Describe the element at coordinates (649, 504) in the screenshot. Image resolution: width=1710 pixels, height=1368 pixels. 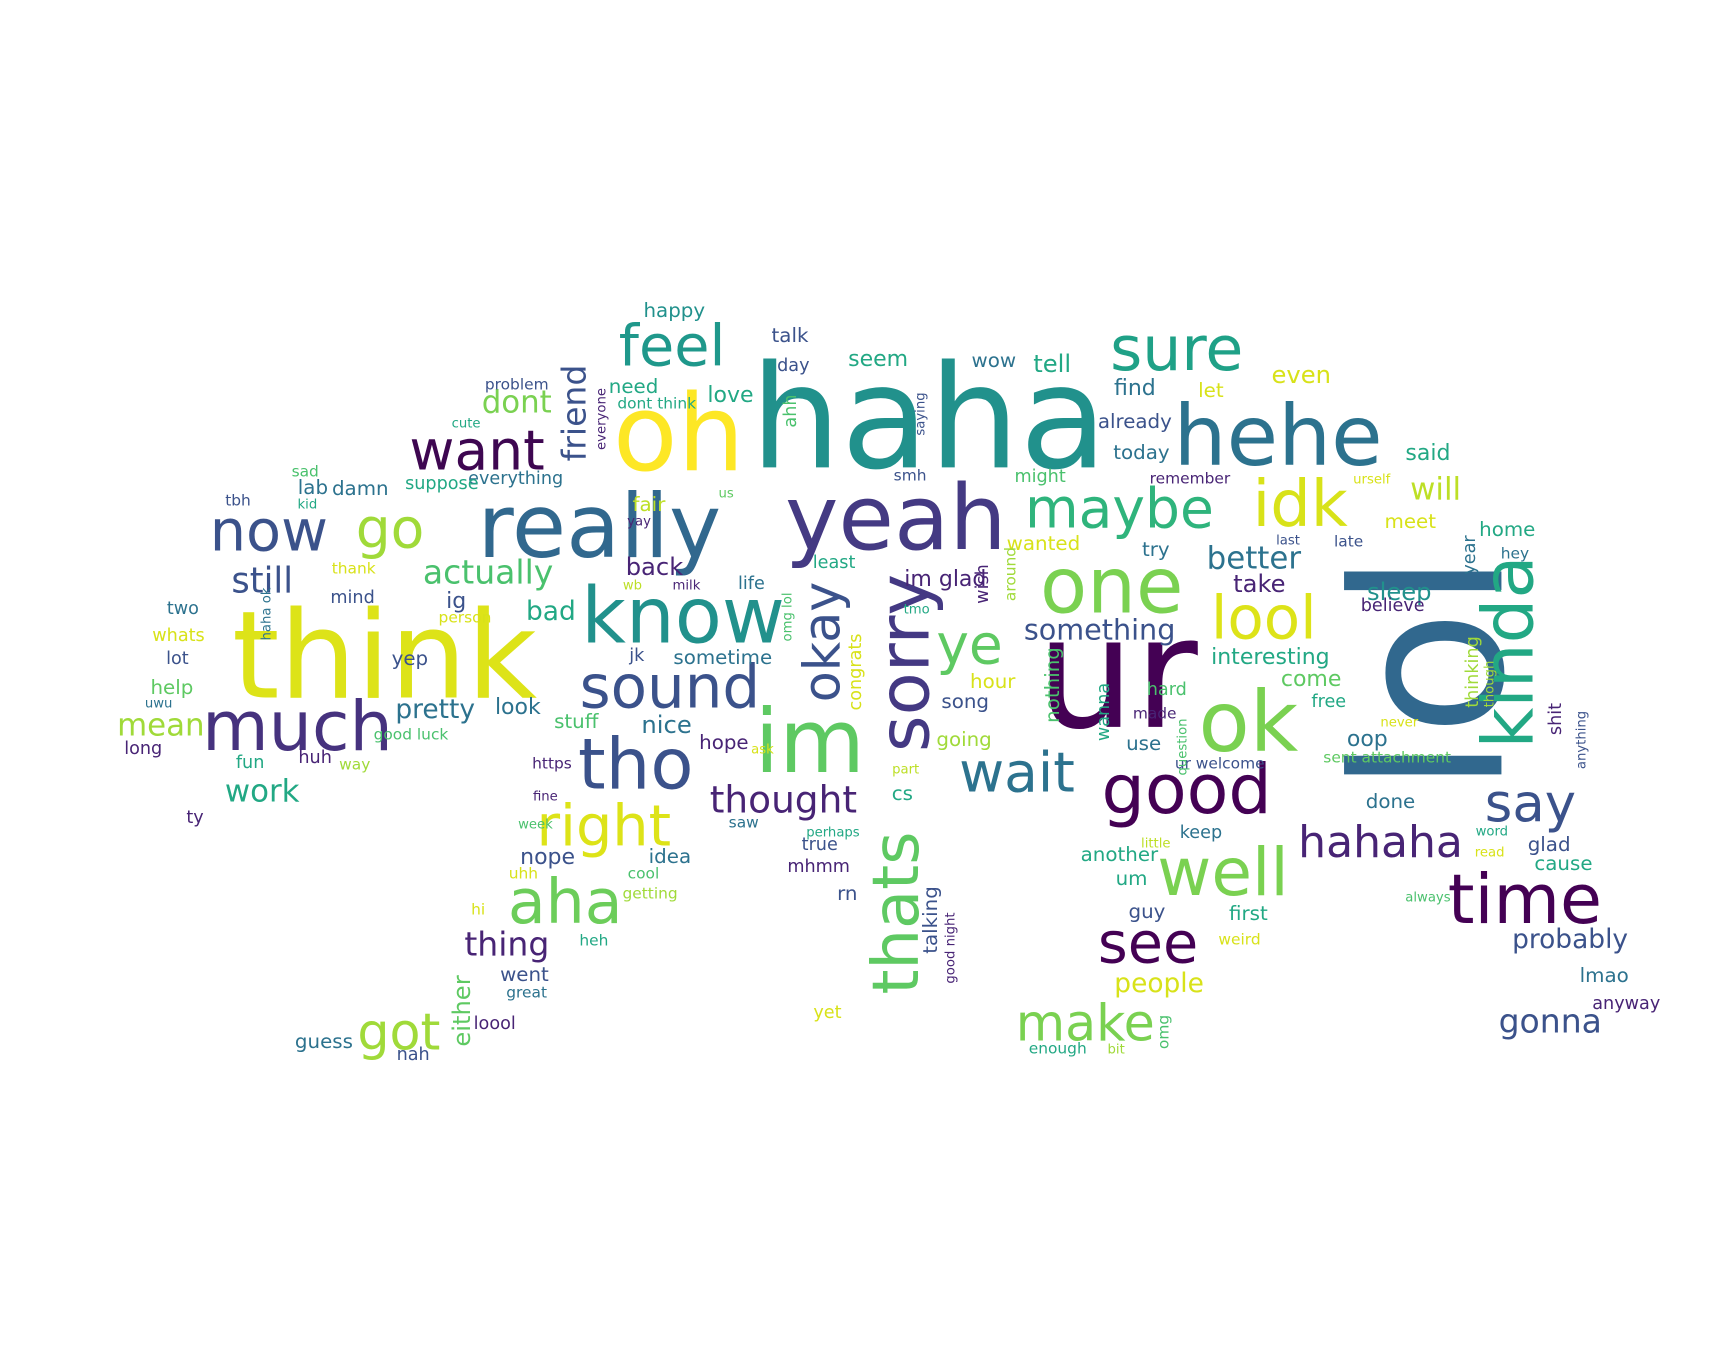
I see `word-fair: fair` at that location.